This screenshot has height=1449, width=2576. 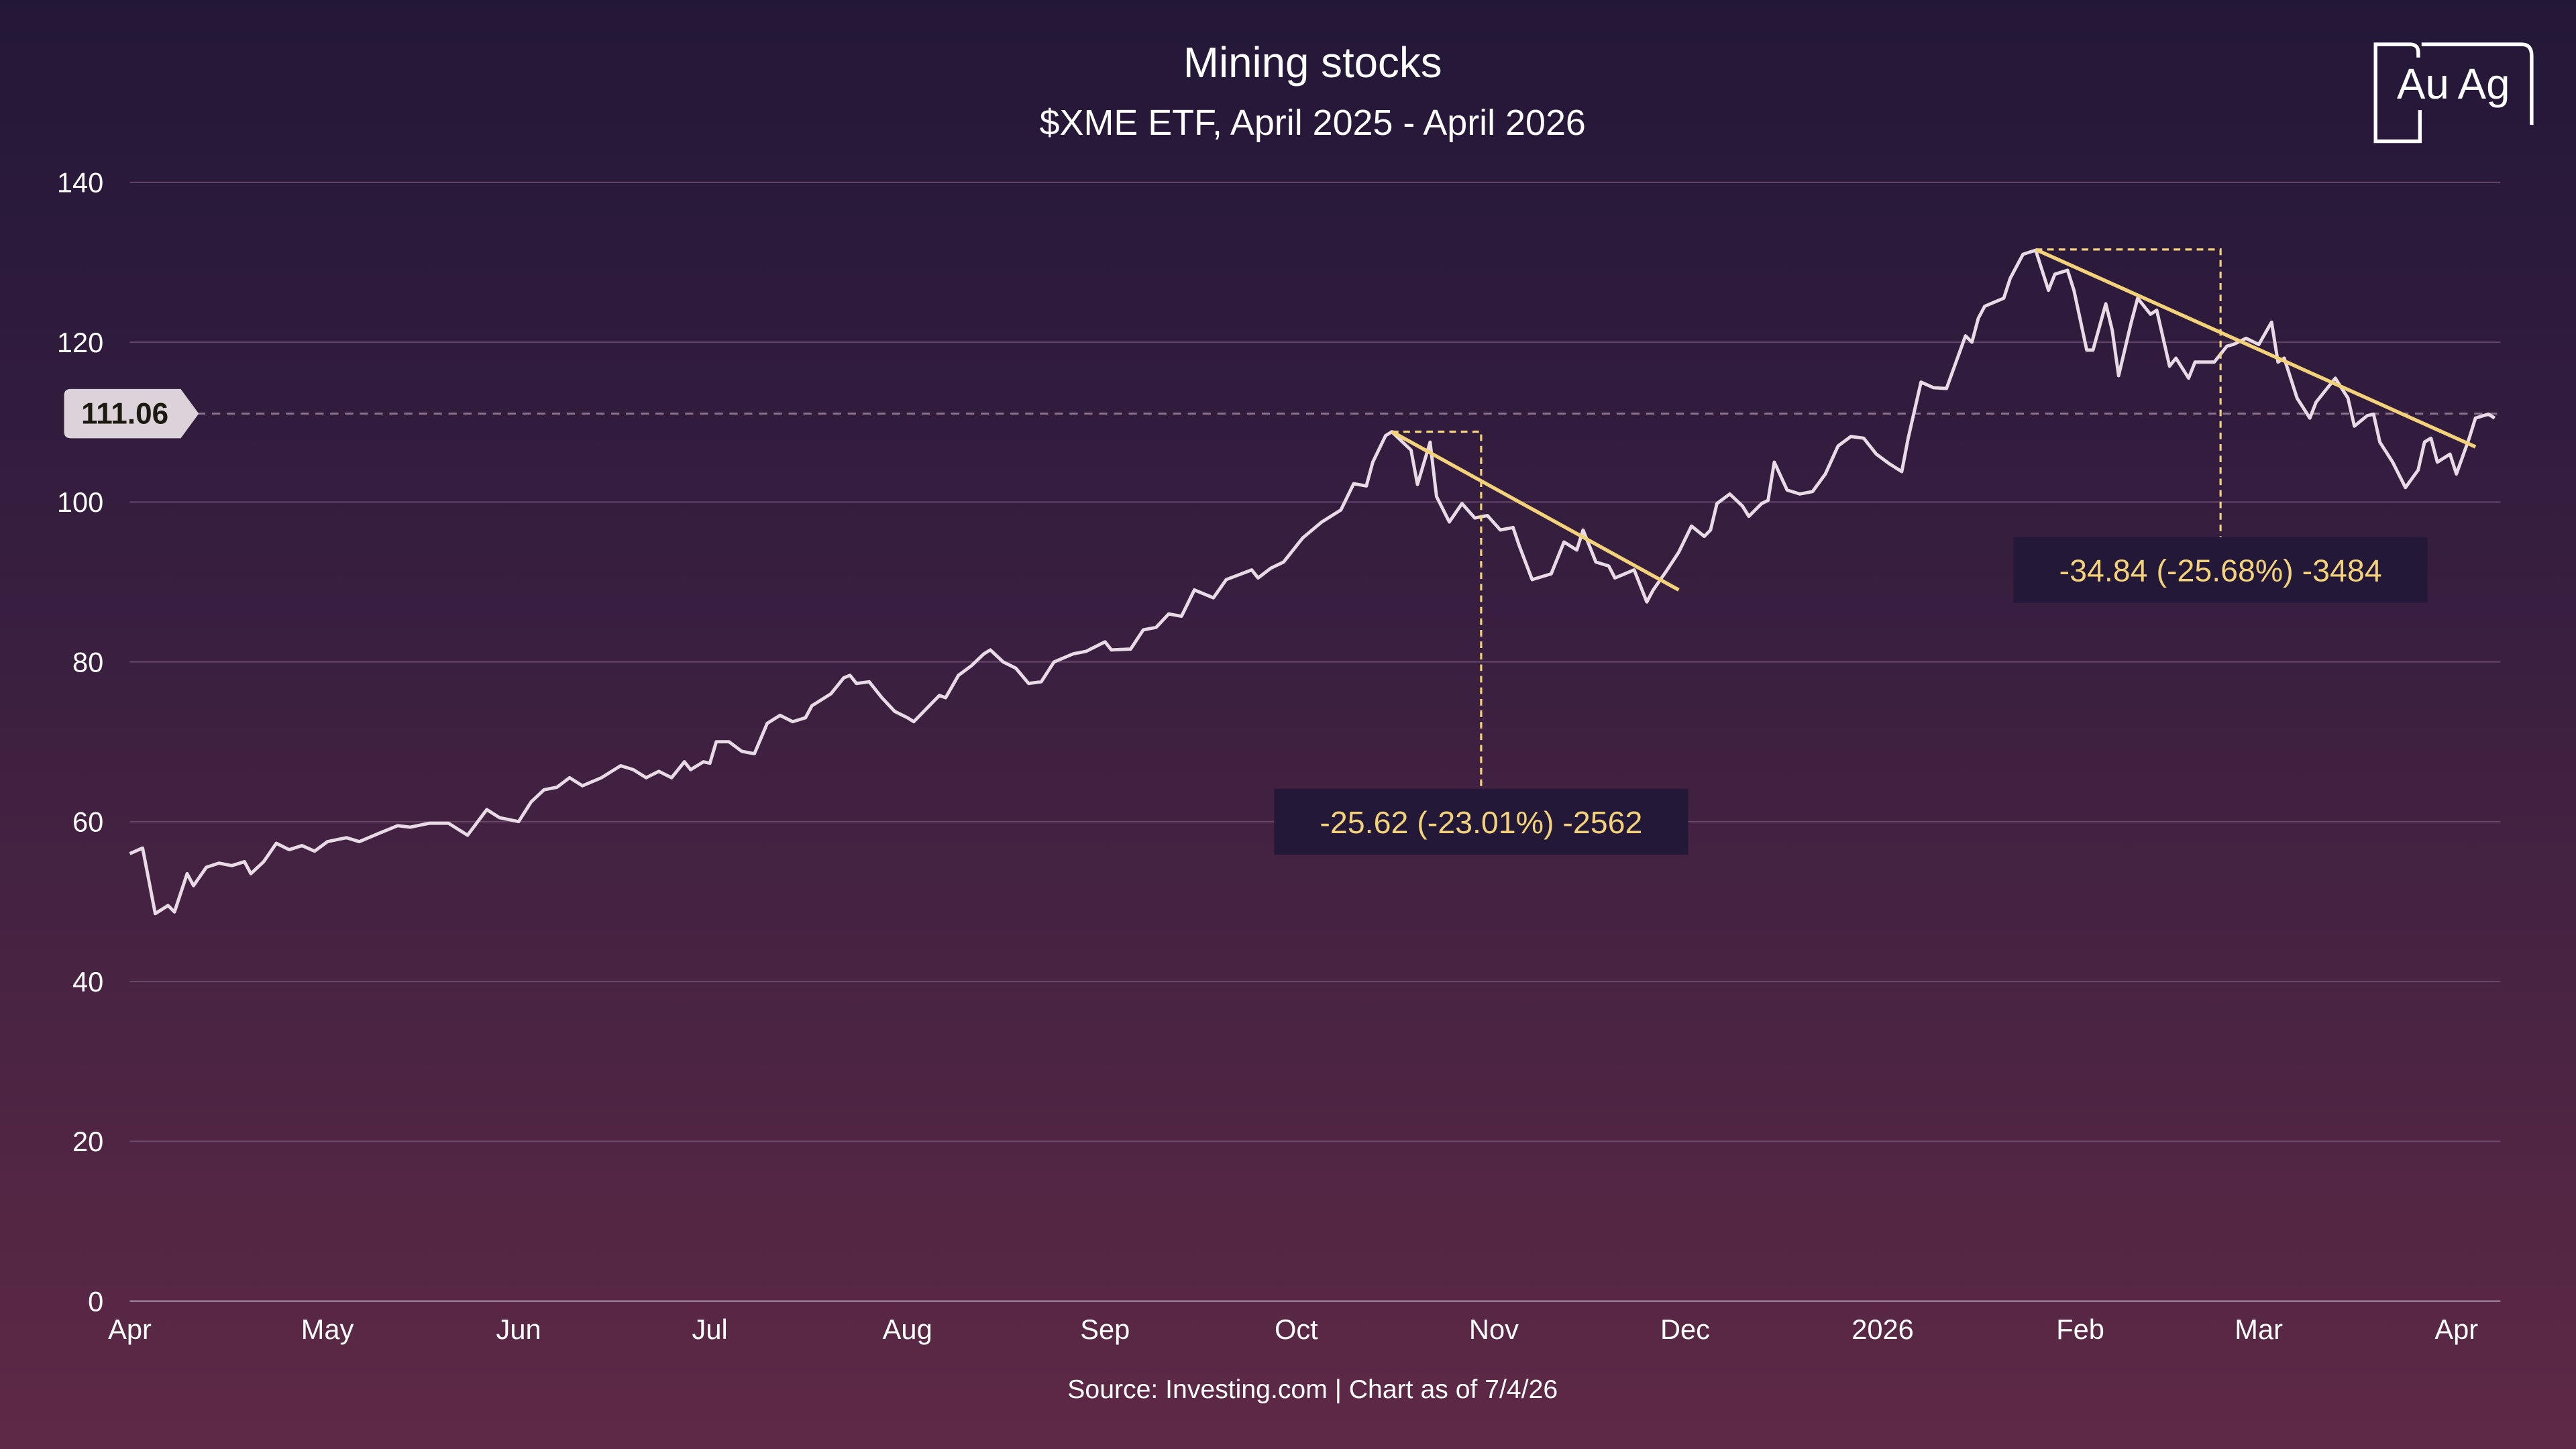 I want to click on chart-subtitle: $XME ETF, April 2025 - April 2026, so click(x=1313, y=123).